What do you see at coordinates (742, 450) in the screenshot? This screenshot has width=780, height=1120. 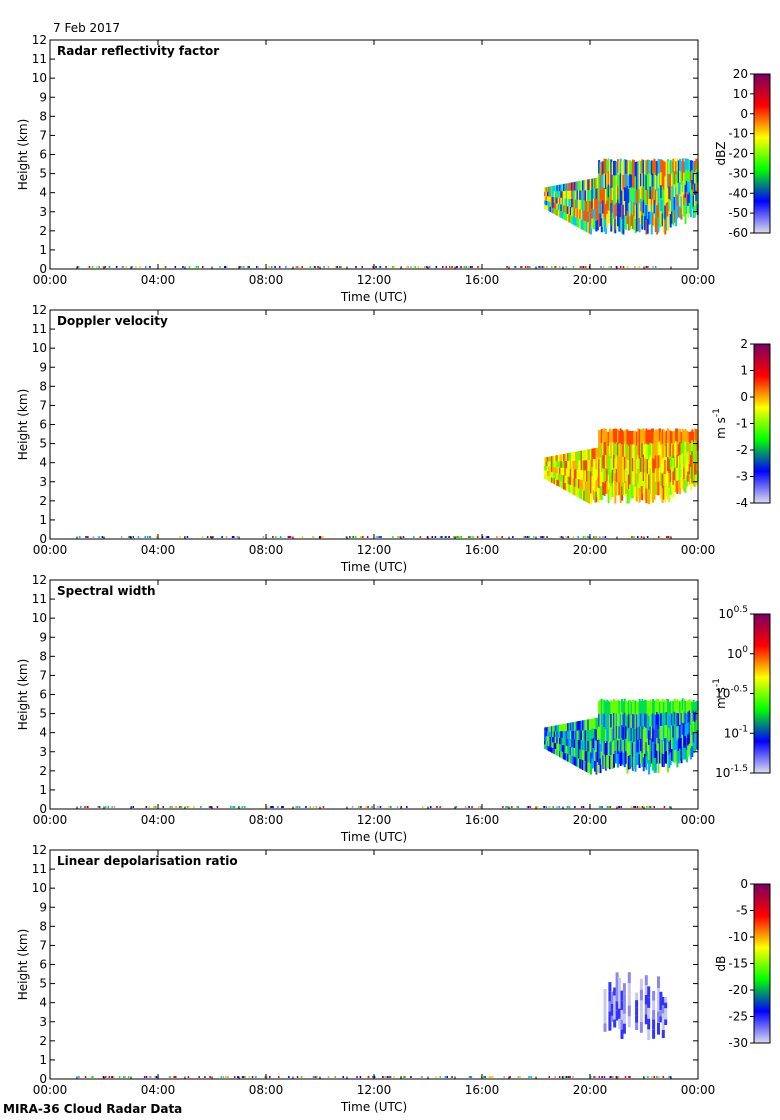 I see `colorbar-tick-label: -2` at bounding box center [742, 450].